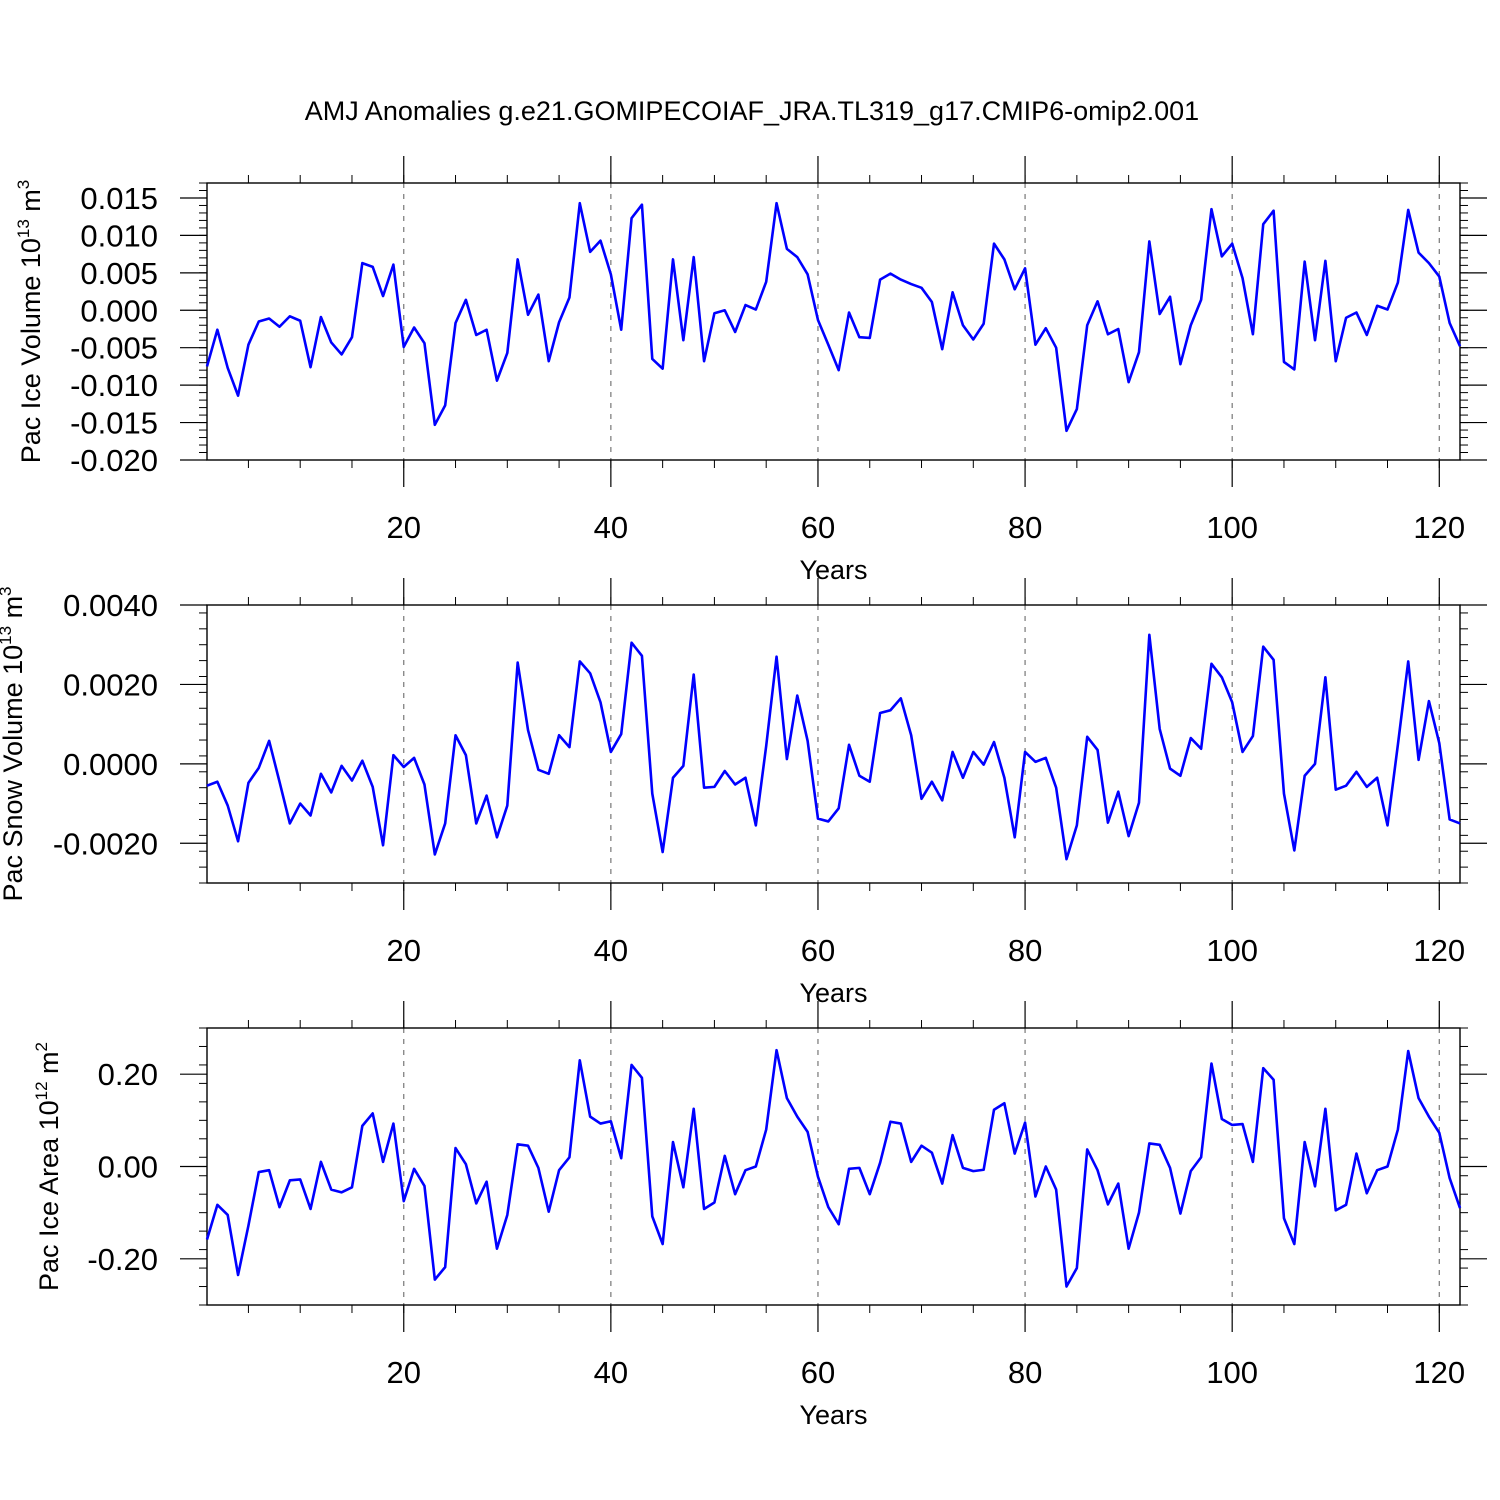 The image size is (1500, 1500). I want to click on y-tick-label: 0.000, so click(119, 310).